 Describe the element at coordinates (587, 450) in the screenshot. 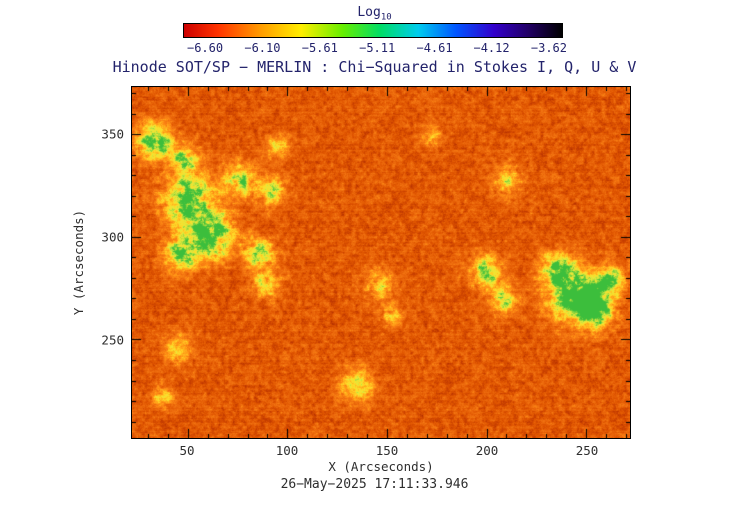

I see `x-tick-label: 250` at that location.